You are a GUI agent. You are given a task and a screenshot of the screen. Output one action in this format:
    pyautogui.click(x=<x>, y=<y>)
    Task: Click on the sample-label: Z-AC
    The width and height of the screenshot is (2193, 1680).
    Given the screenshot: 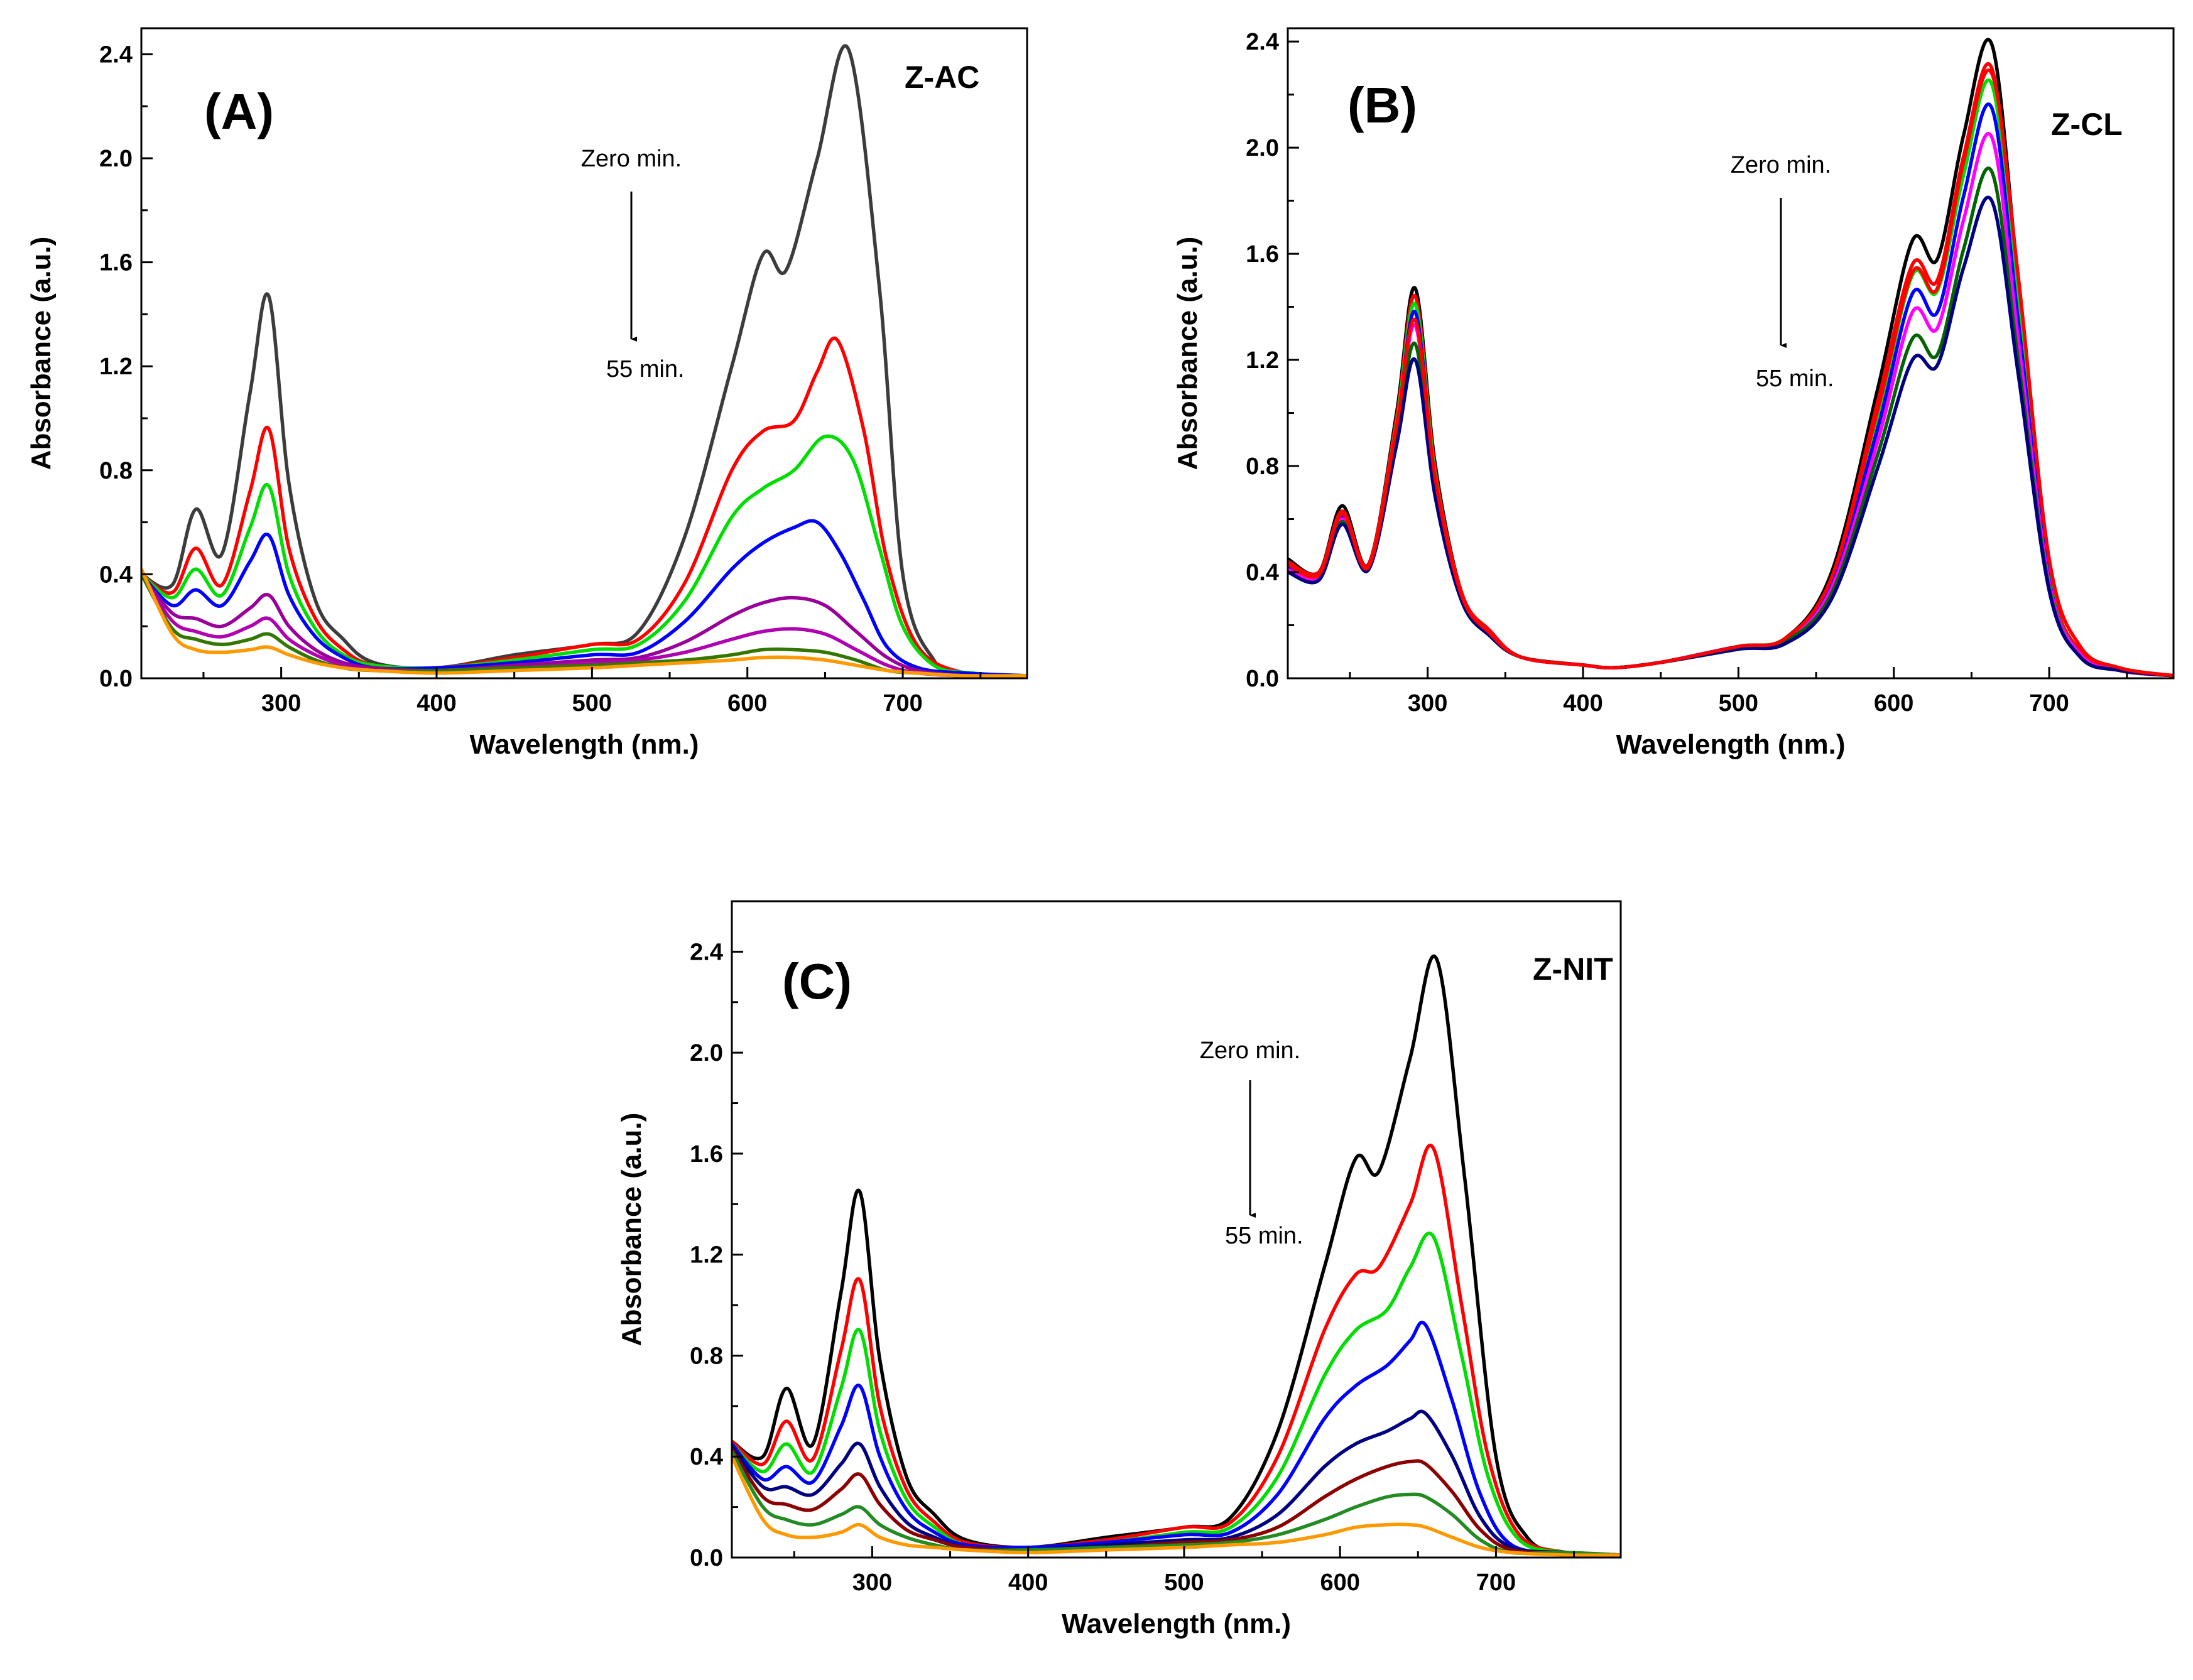 What is the action you would take?
    pyautogui.click(x=942, y=77)
    